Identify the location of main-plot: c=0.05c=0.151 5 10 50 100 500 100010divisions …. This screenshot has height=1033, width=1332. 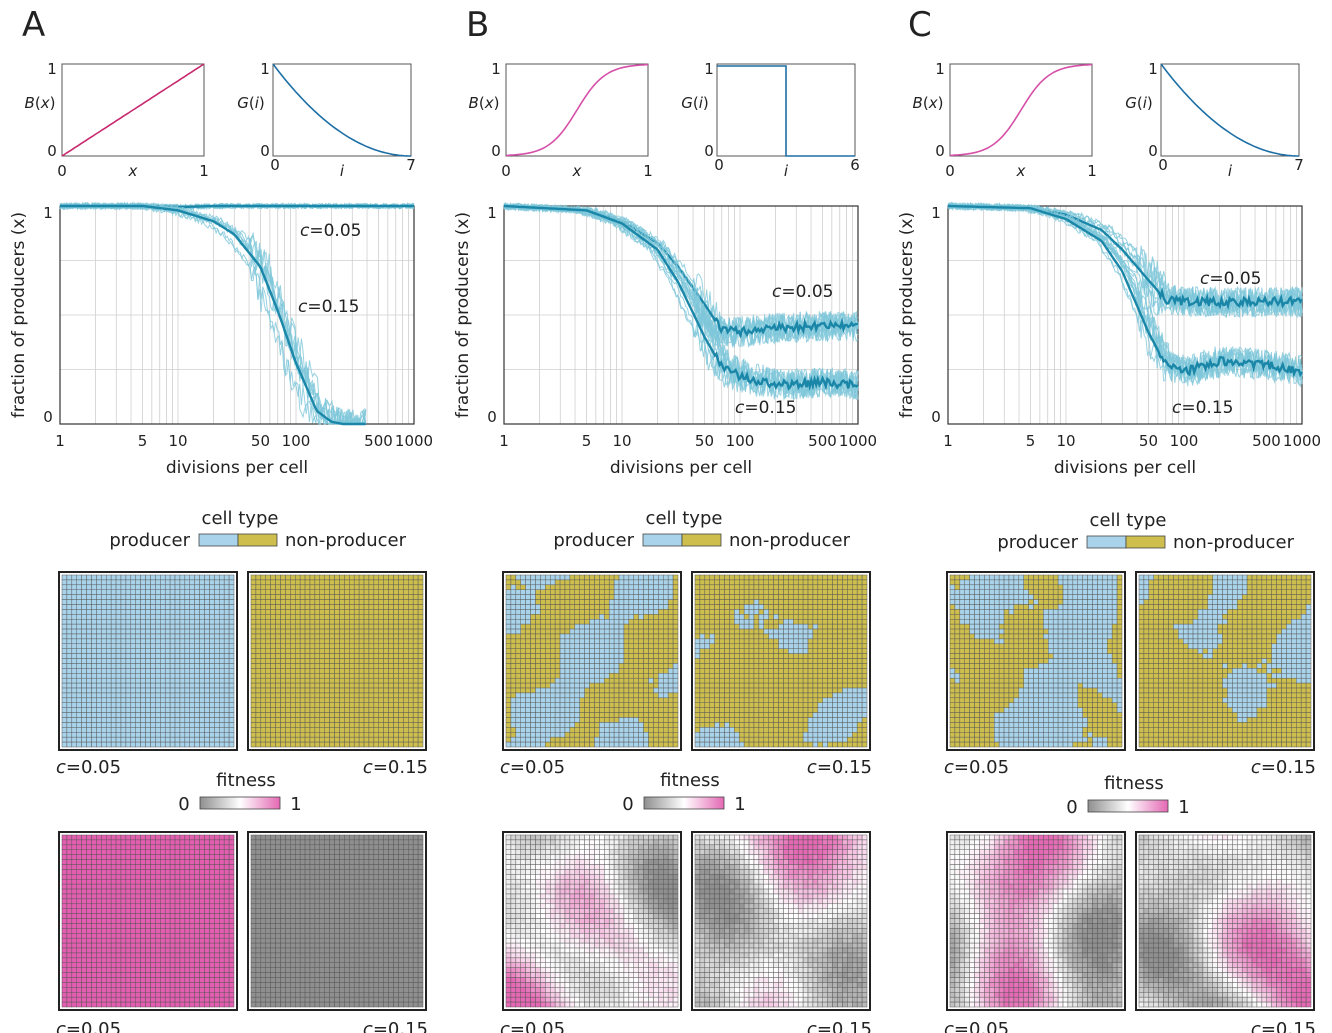
(221, 339).